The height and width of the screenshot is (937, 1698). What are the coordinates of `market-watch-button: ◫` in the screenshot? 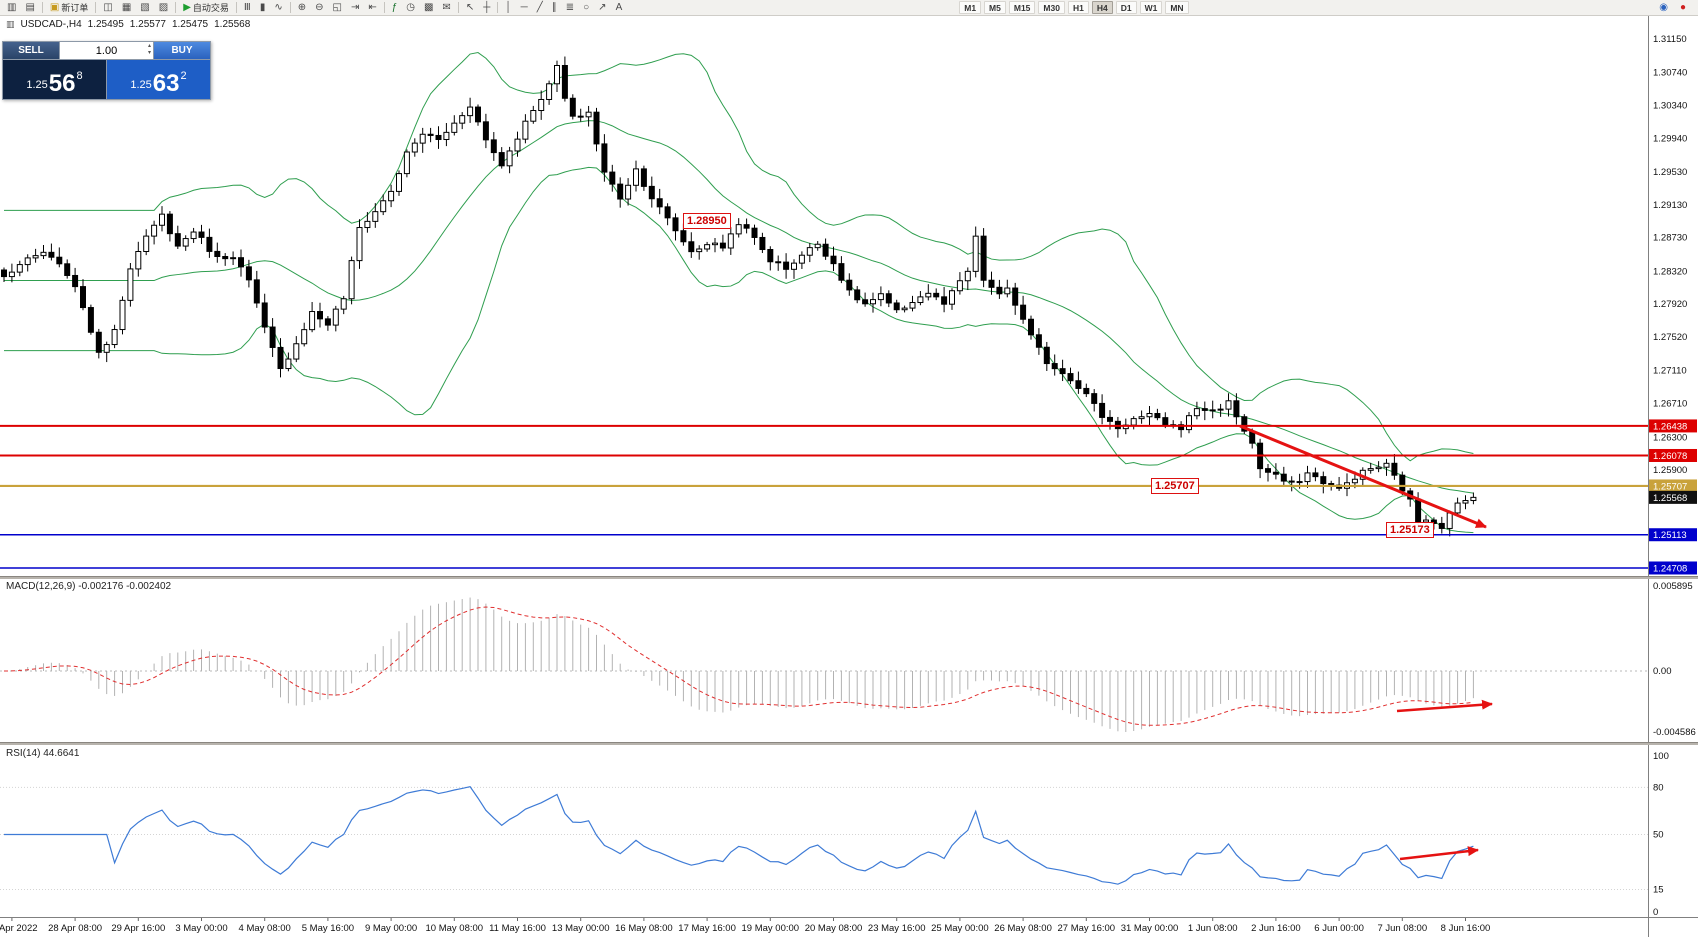 It's located at (107, 8).